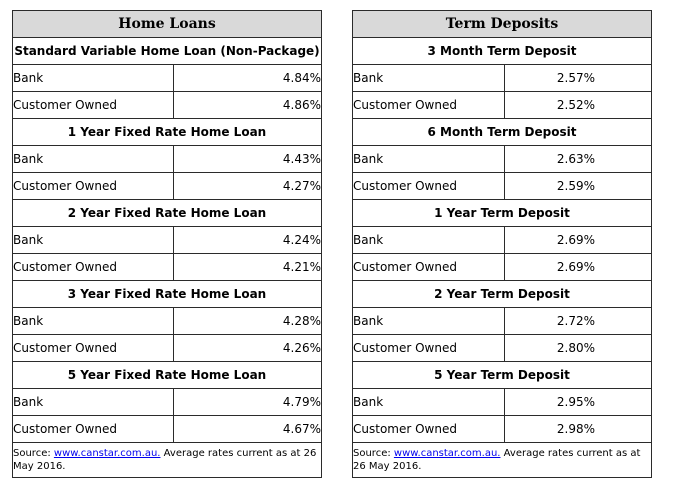  I want to click on rate-value: 4.67%, so click(247, 429).